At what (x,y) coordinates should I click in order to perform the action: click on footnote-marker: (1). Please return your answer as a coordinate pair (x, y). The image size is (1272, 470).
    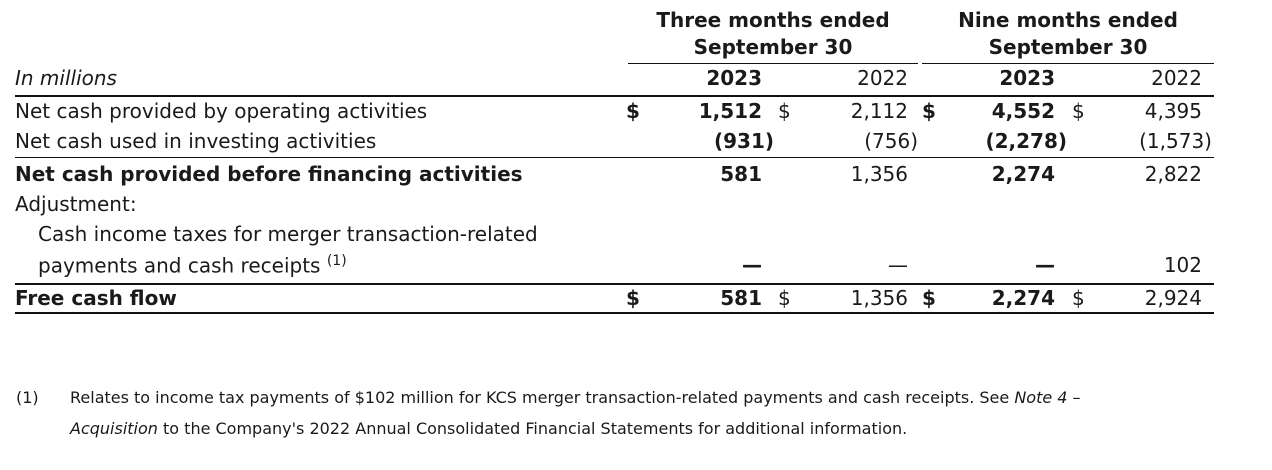
    Looking at the image, I should click on (27, 397).